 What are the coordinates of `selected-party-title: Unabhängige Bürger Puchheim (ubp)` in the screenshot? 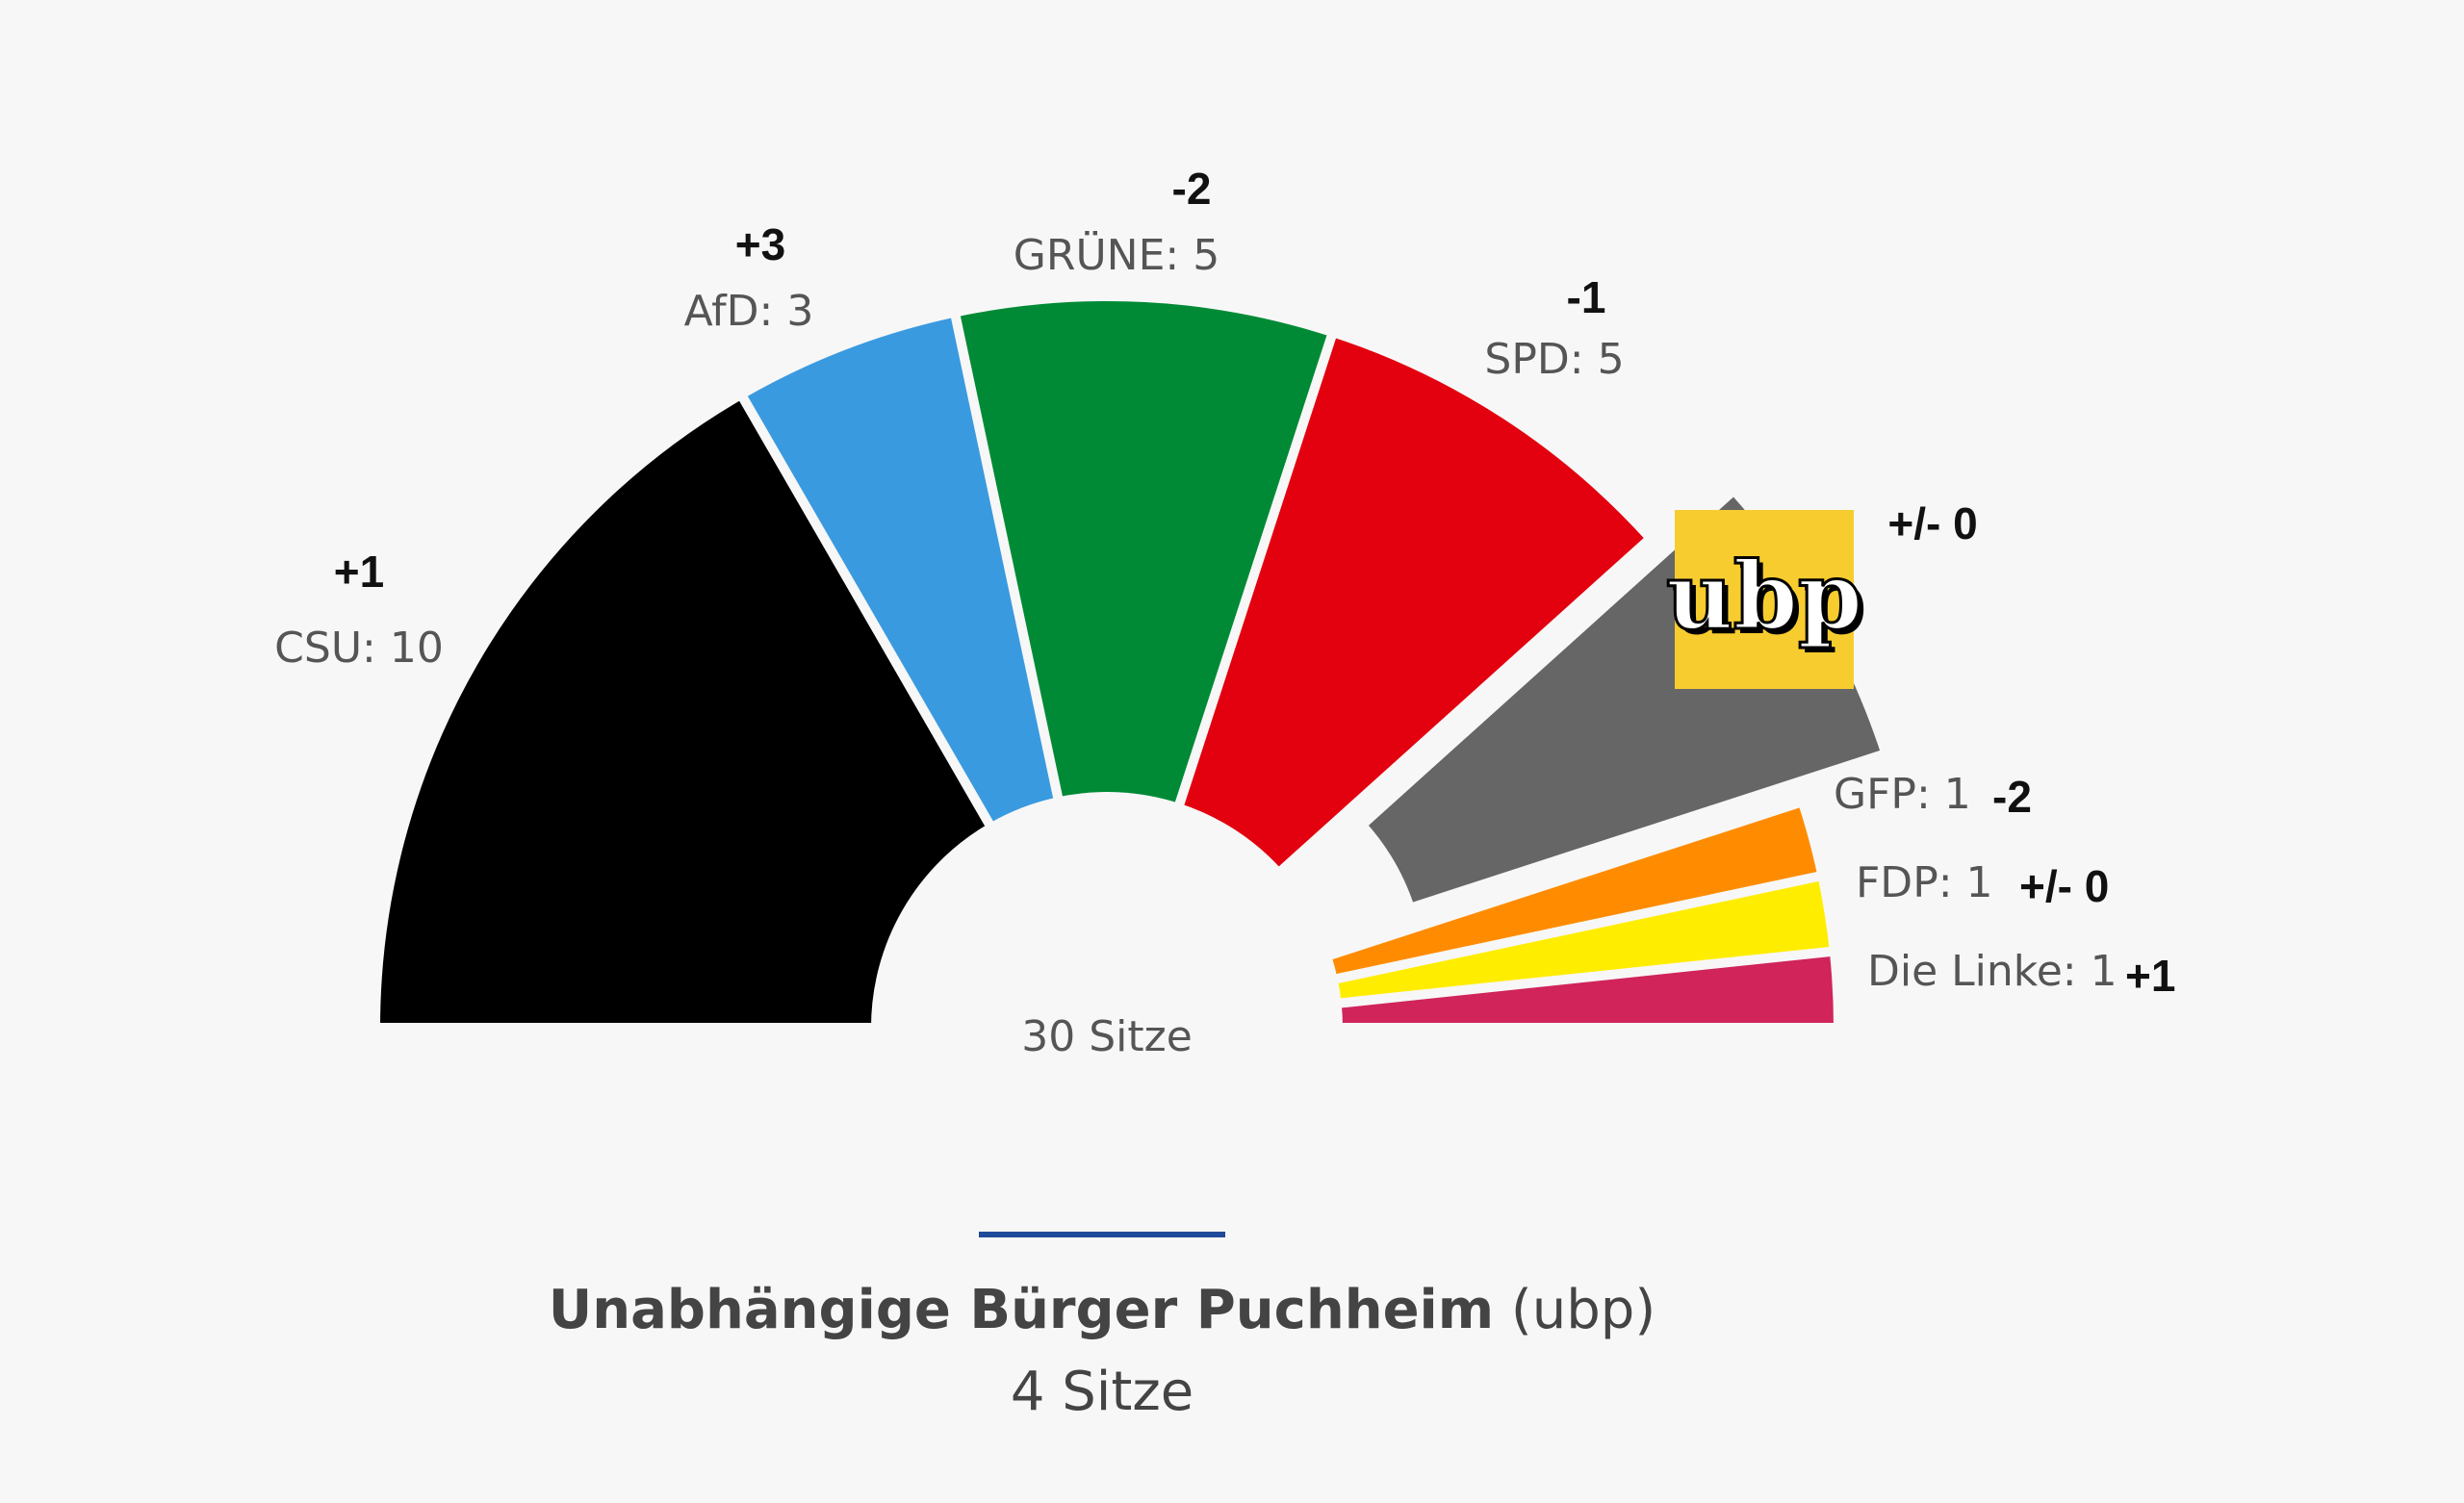 It's located at (1102, 1310).